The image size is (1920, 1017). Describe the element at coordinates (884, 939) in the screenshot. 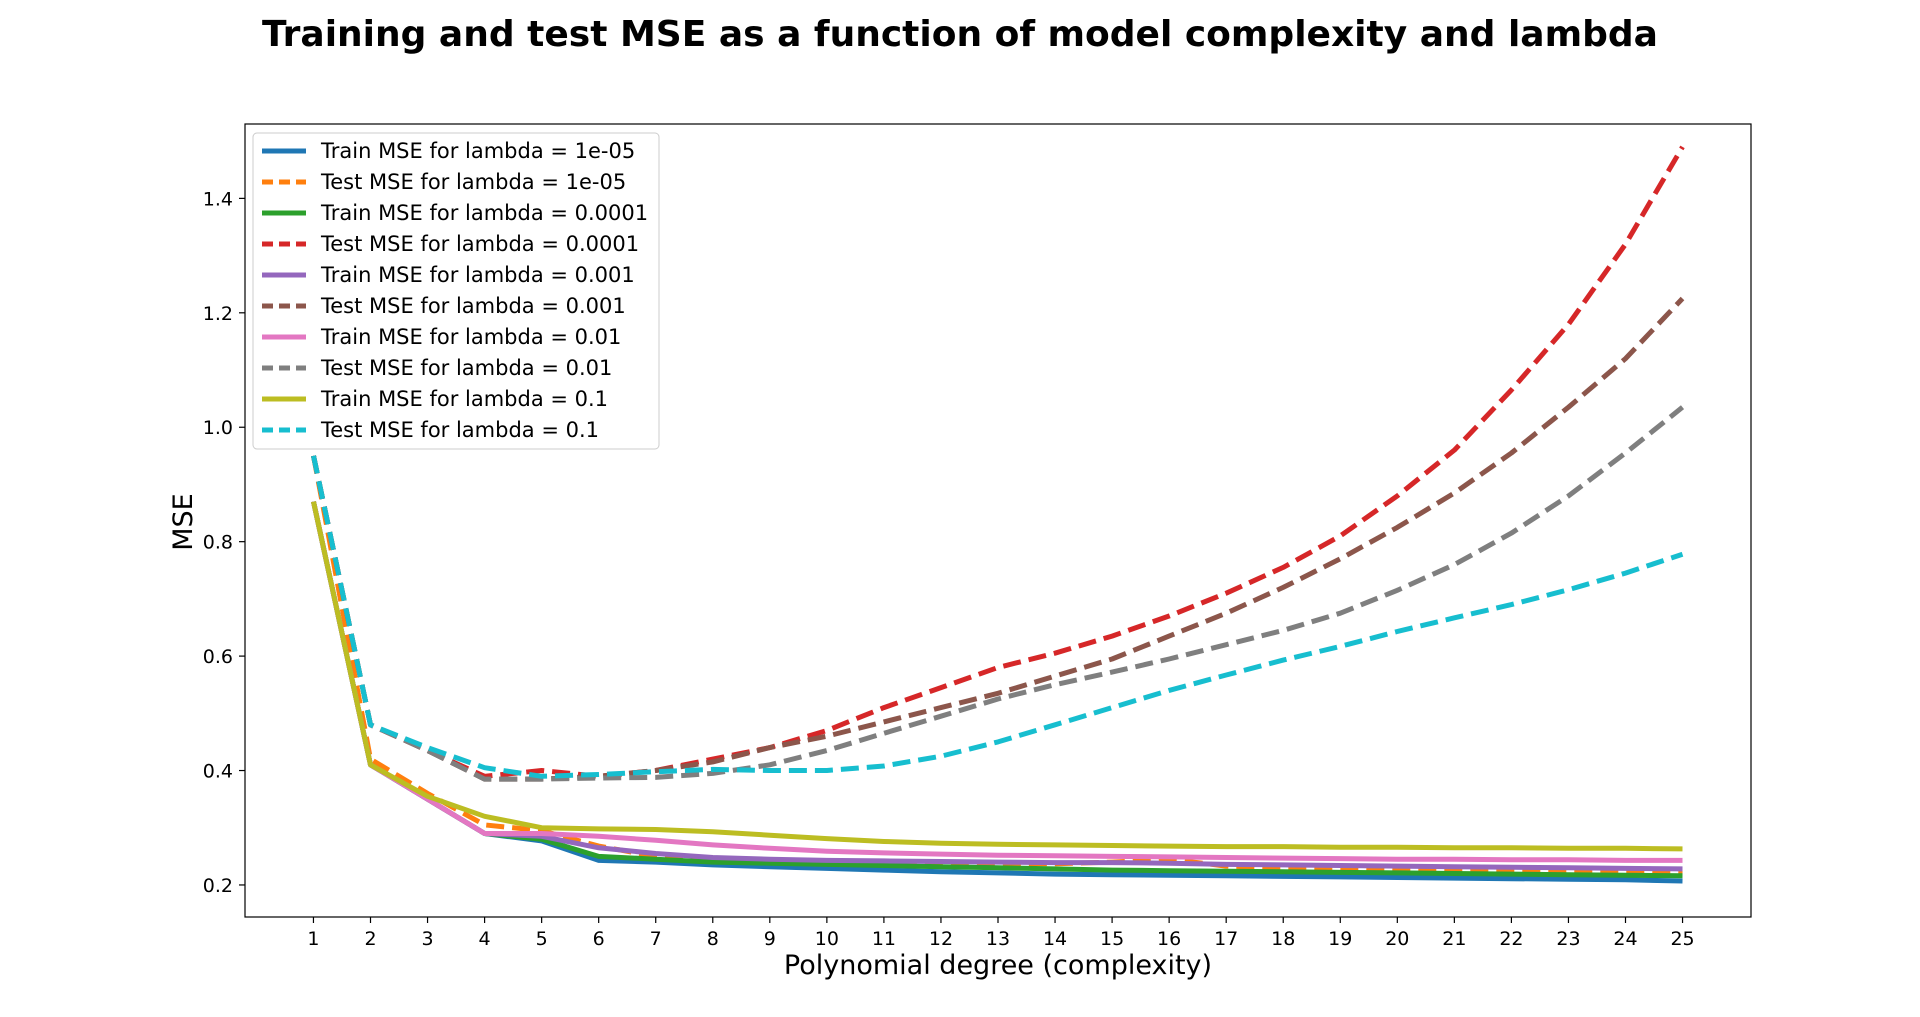

I see `x-tick-label: 11` at that location.